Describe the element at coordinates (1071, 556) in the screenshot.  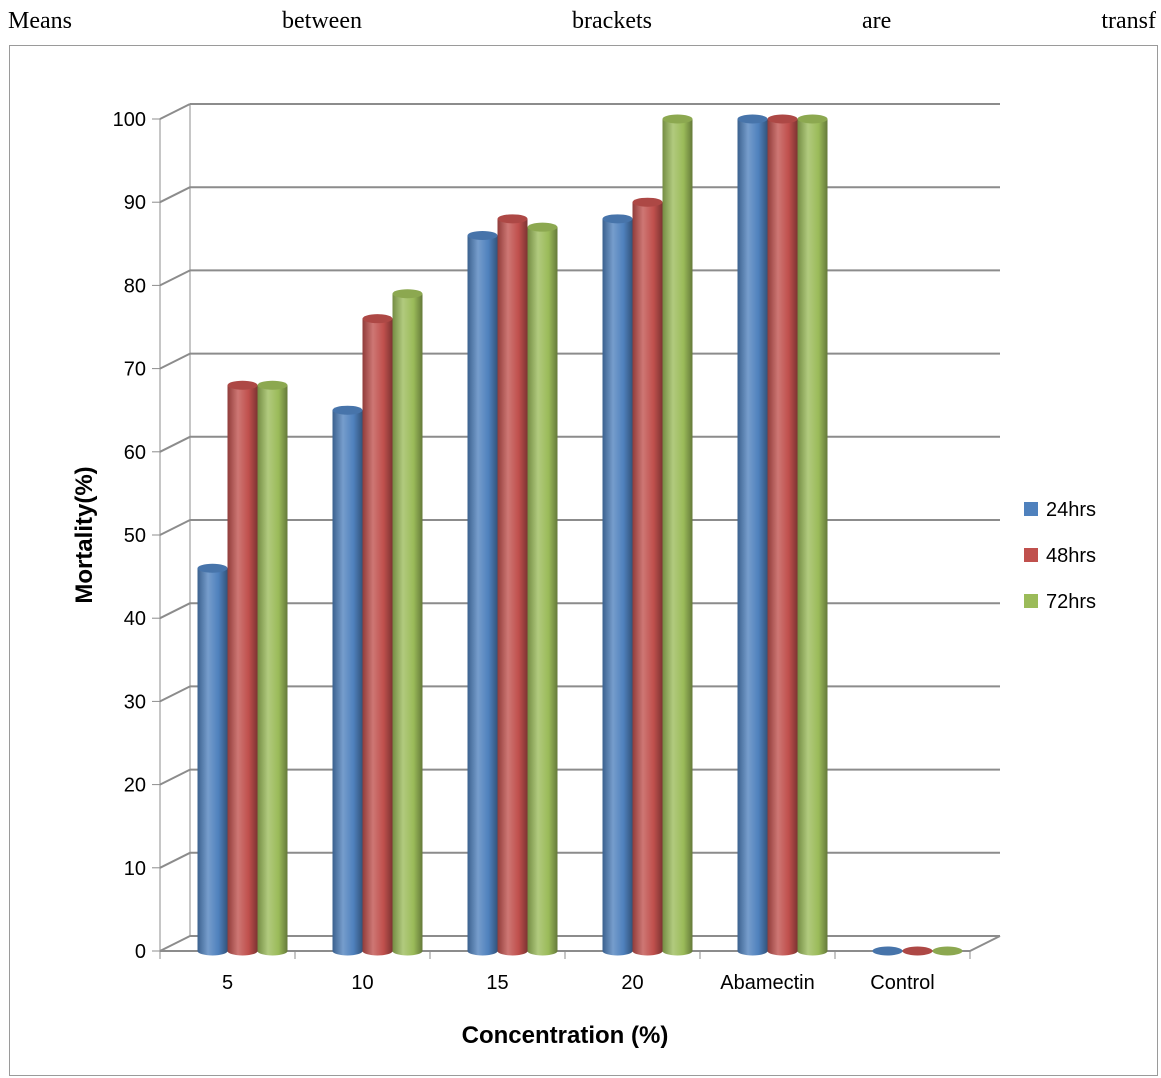
I see `legend-label: 48hrs` at that location.